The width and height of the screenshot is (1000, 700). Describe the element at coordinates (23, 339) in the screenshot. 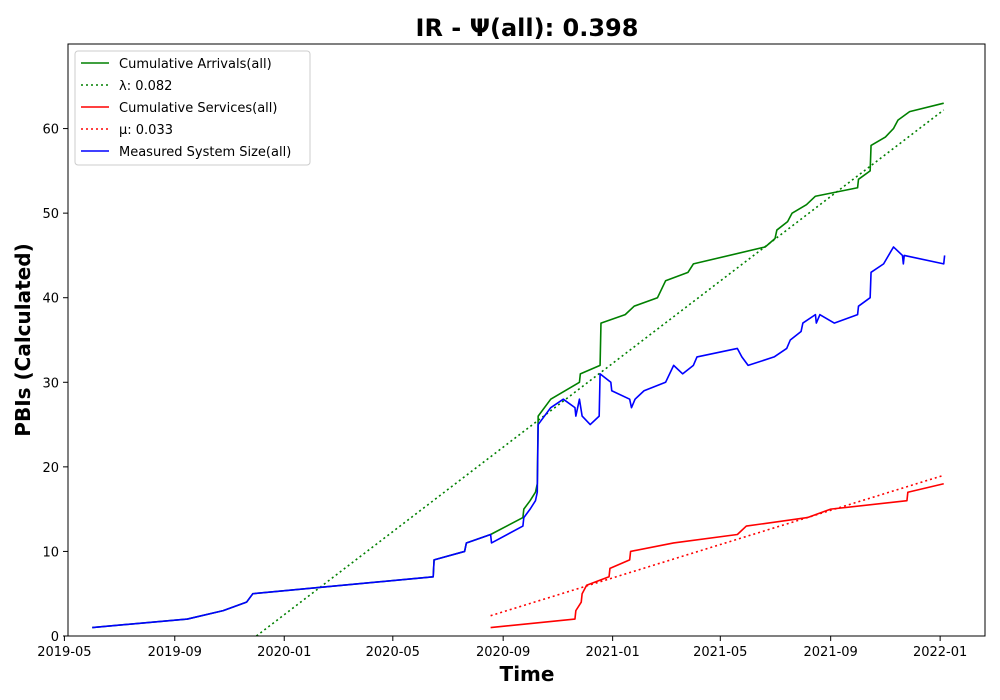

I see `y-axis-label: PBIs (Calculated)` at that location.